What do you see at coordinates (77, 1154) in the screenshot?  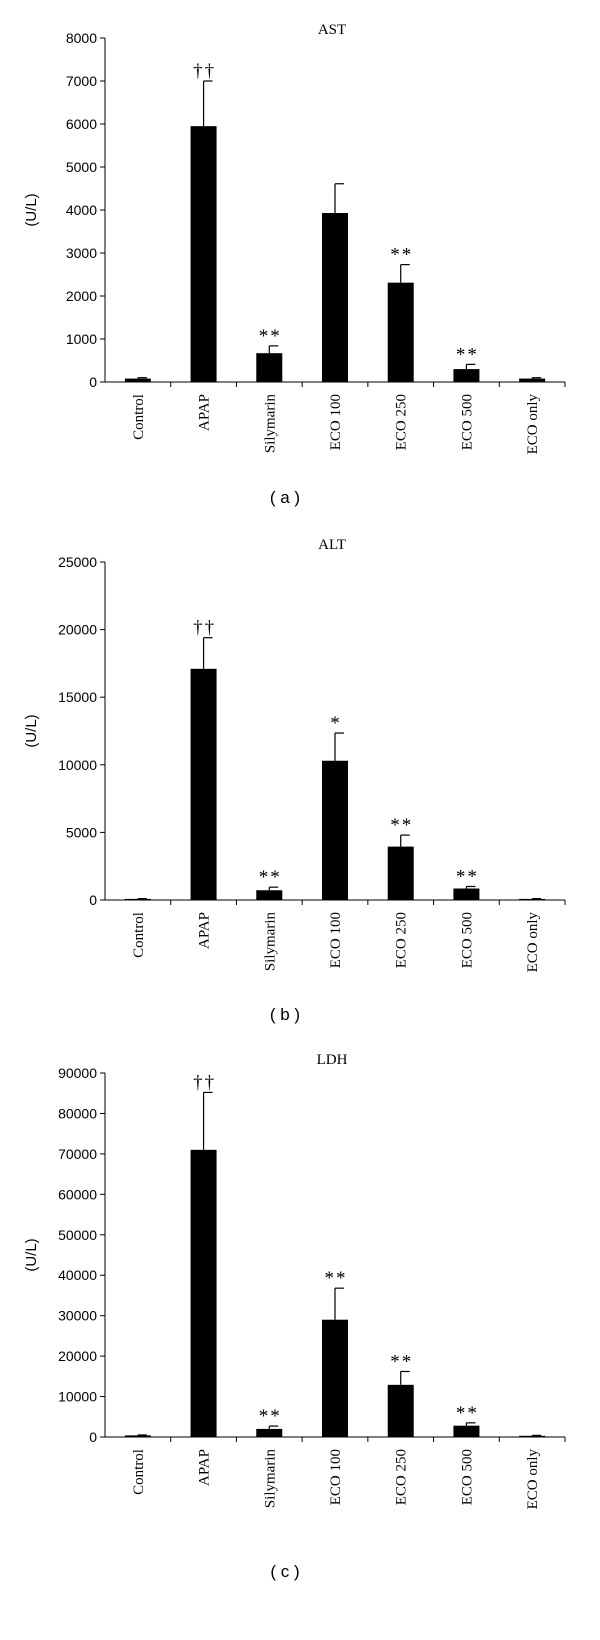 I see `y-tick-label: 70000` at bounding box center [77, 1154].